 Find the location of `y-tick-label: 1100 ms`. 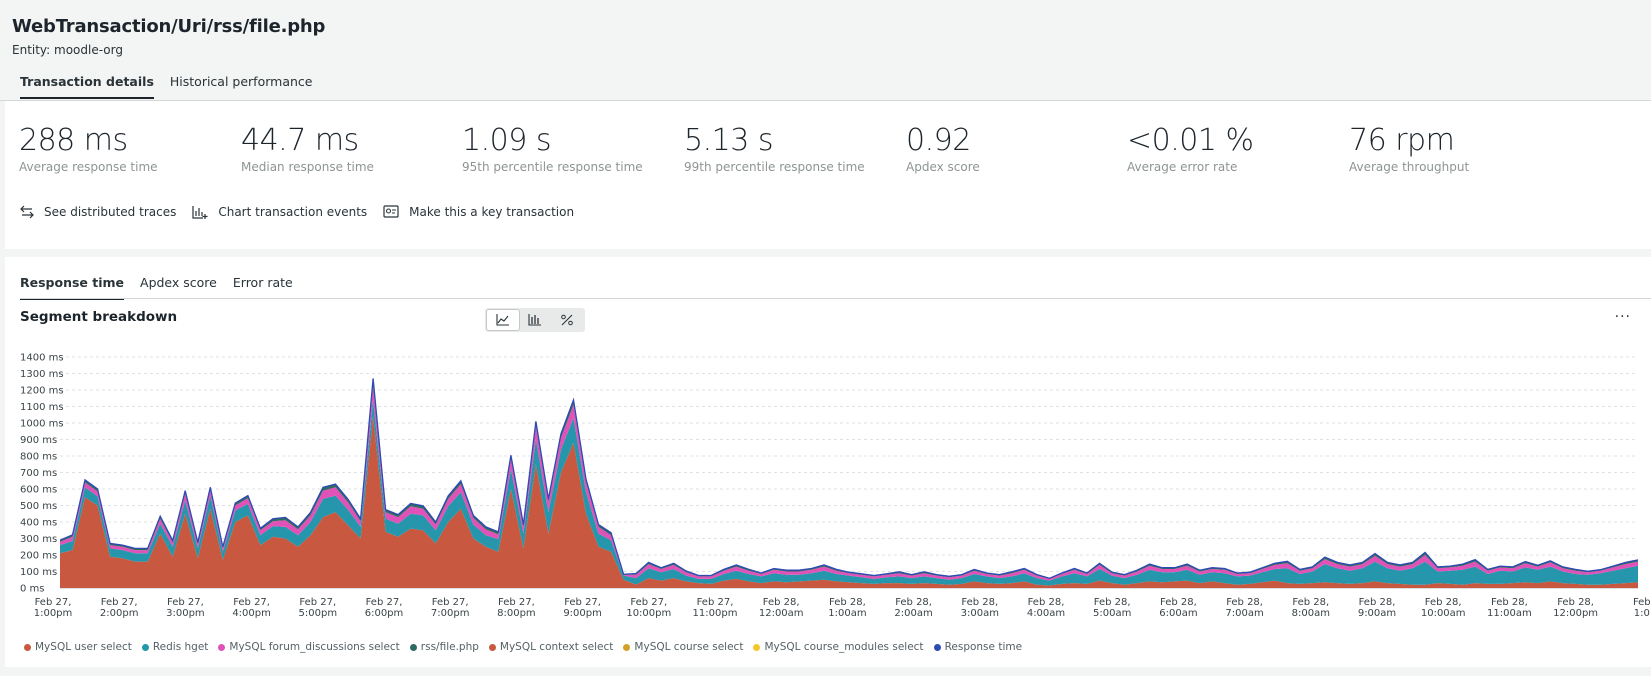

y-tick-label: 1100 ms is located at coordinates (42, 407).